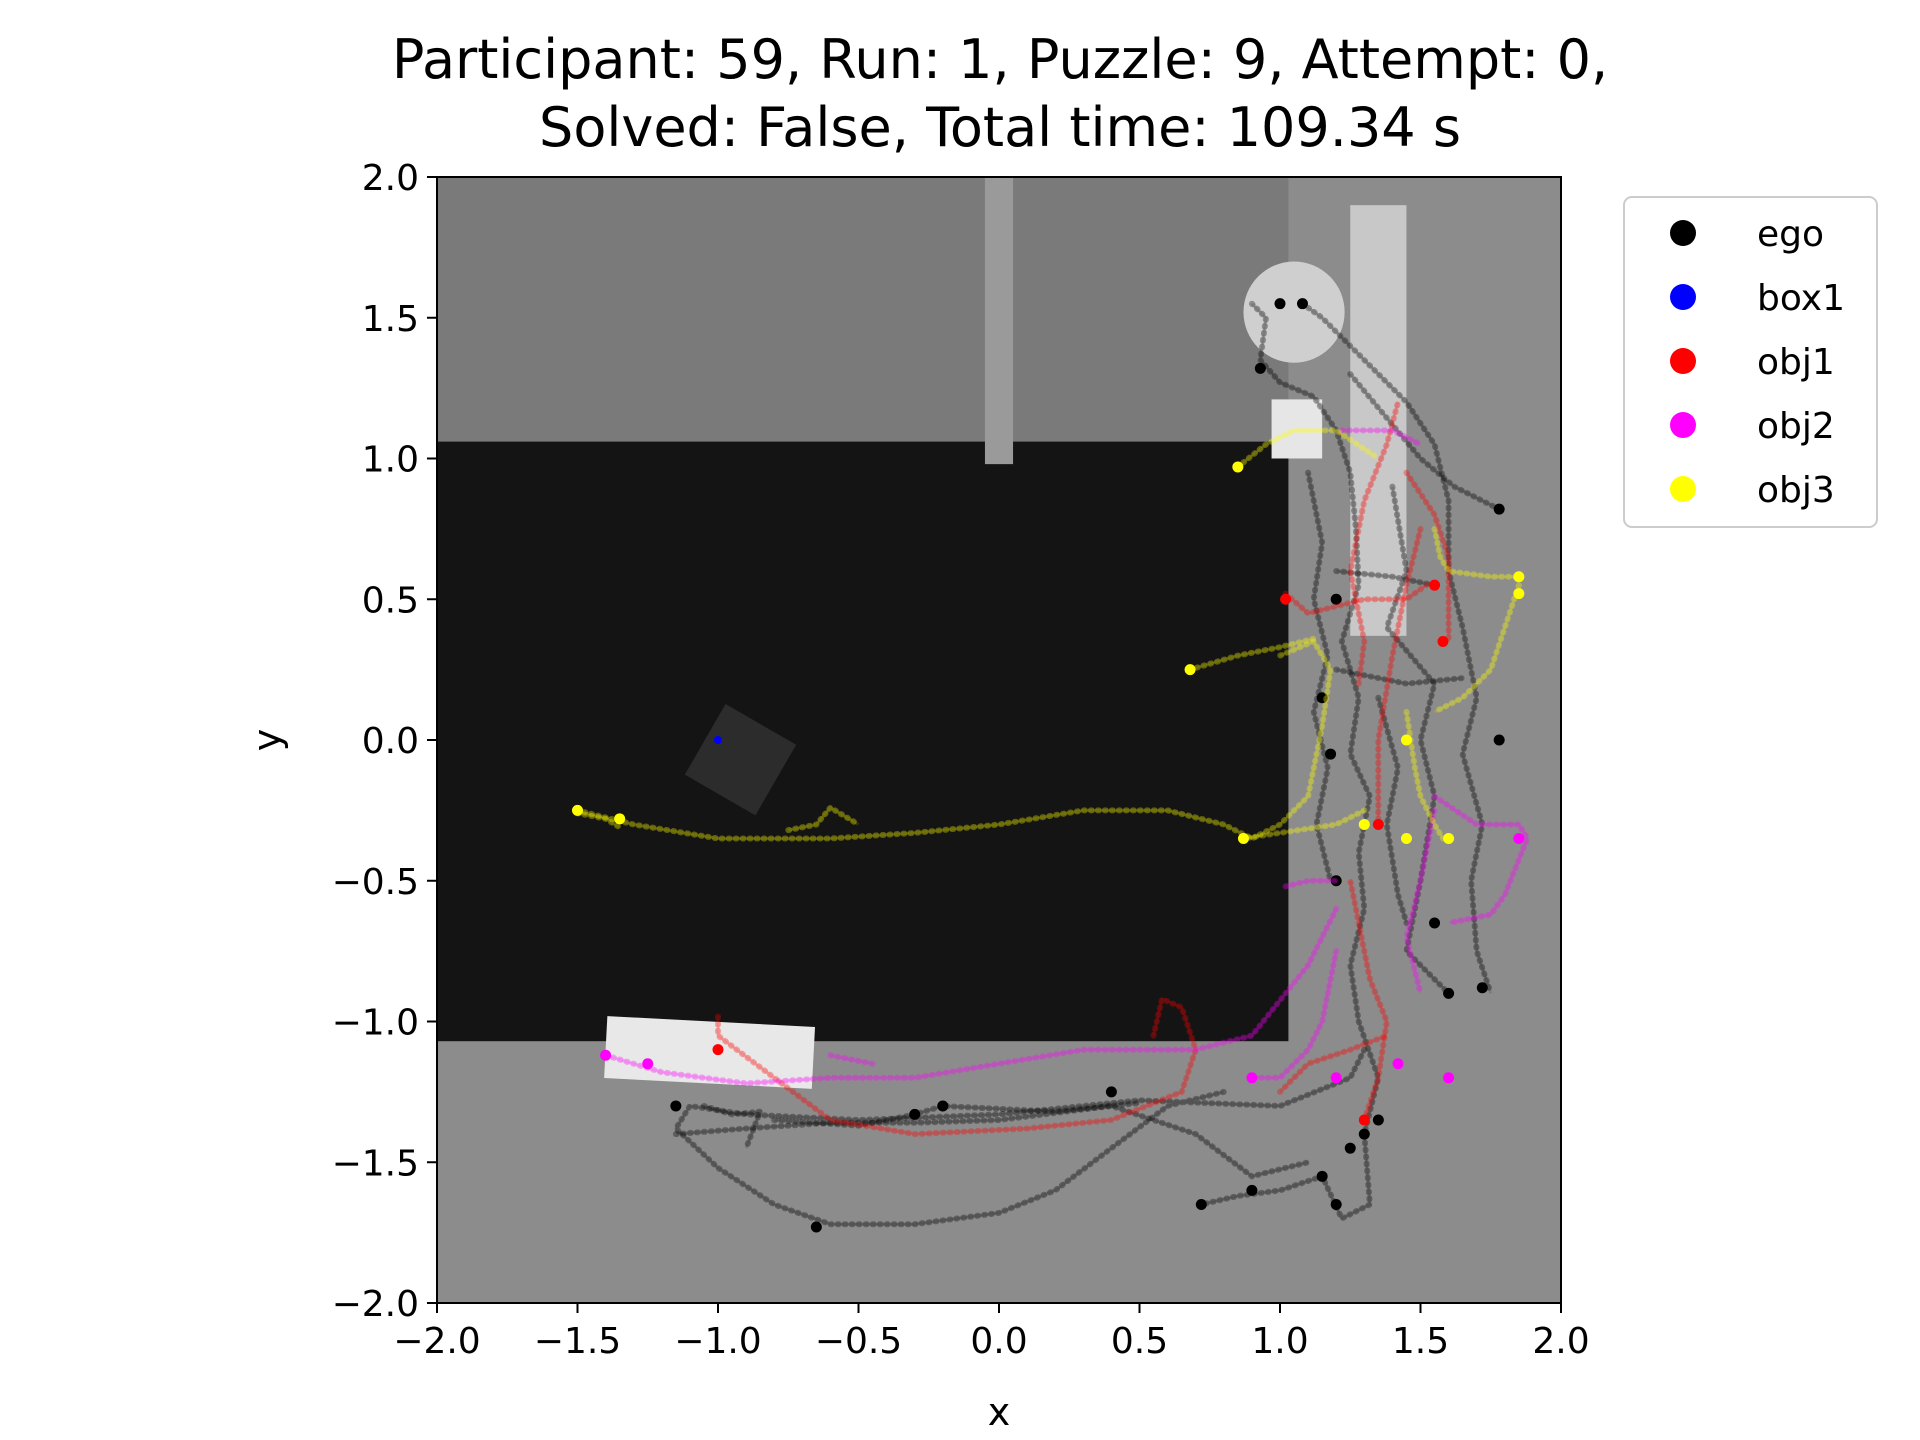  Describe the element at coordinates (863, 309) in the screenshot. I see `back-wall` at that location.